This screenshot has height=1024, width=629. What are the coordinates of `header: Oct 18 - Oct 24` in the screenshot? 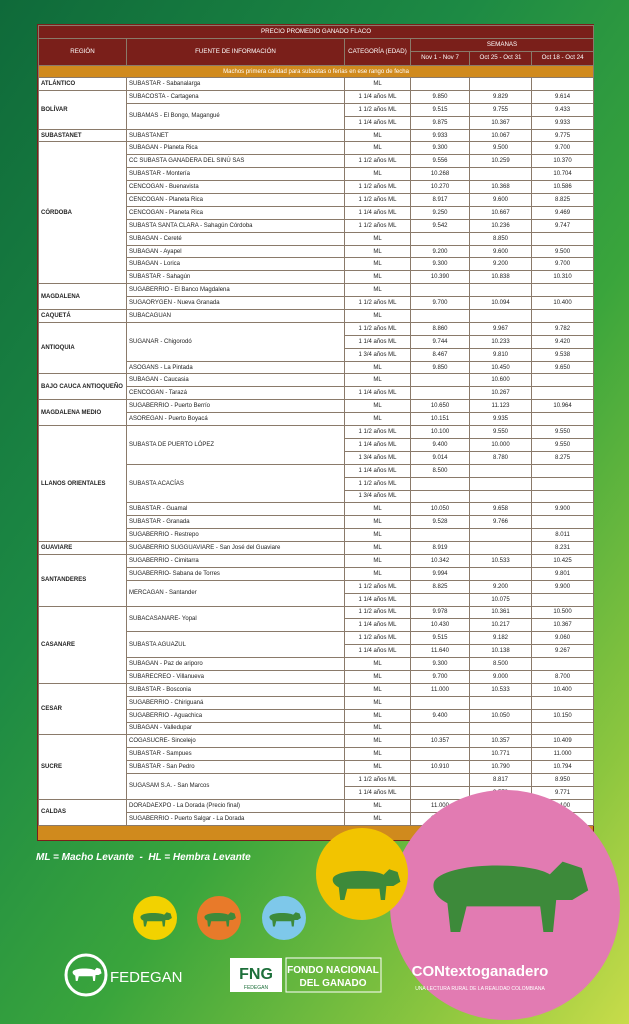 It's located at (562, 58).